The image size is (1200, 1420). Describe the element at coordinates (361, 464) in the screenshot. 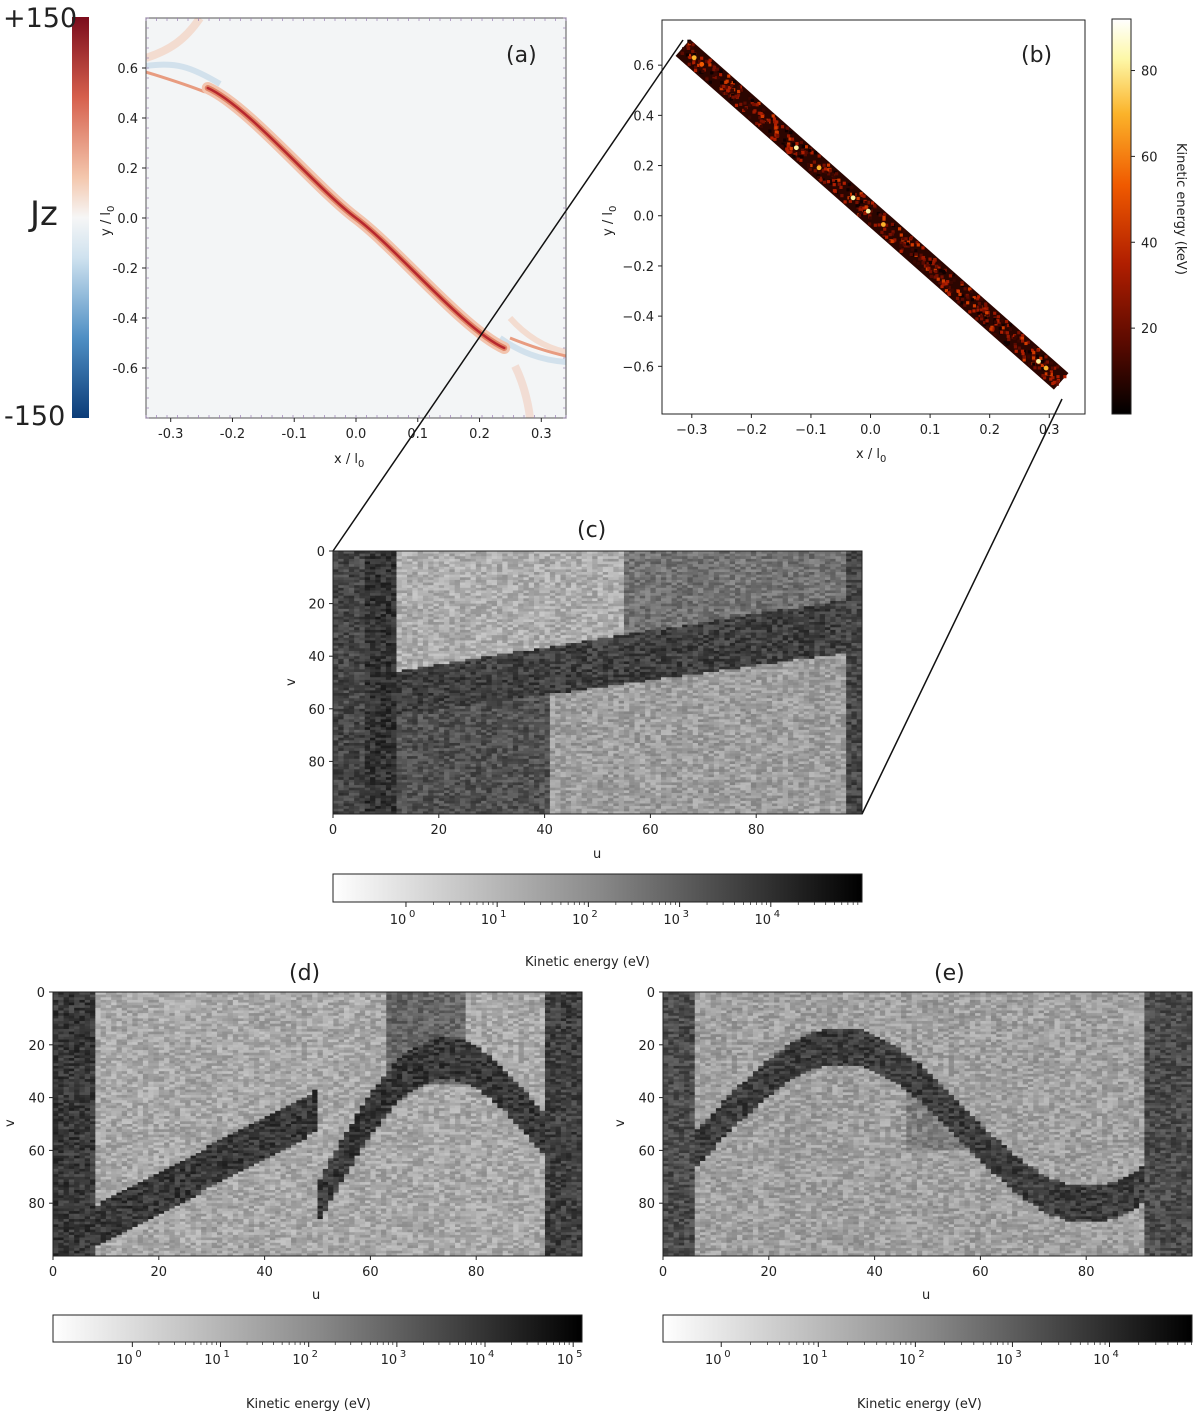

I see `panel-a-xlabel-sub: 0` at that location.